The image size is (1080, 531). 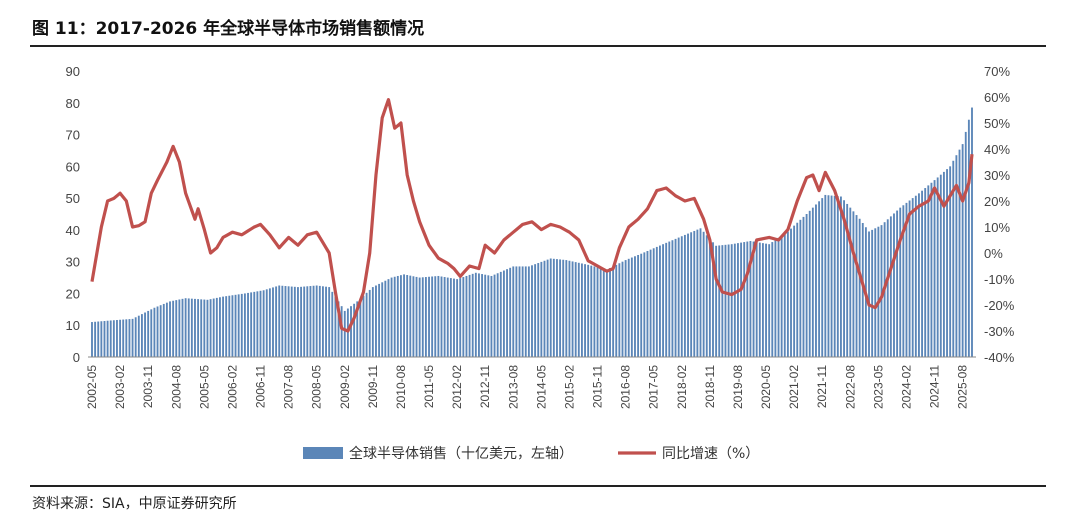 I want to click on right-axis-ticks: -40% -30% -20% -10% 0% 10% 20% 30% 40% 50% 60% 70%, so click(x=999, y=214).